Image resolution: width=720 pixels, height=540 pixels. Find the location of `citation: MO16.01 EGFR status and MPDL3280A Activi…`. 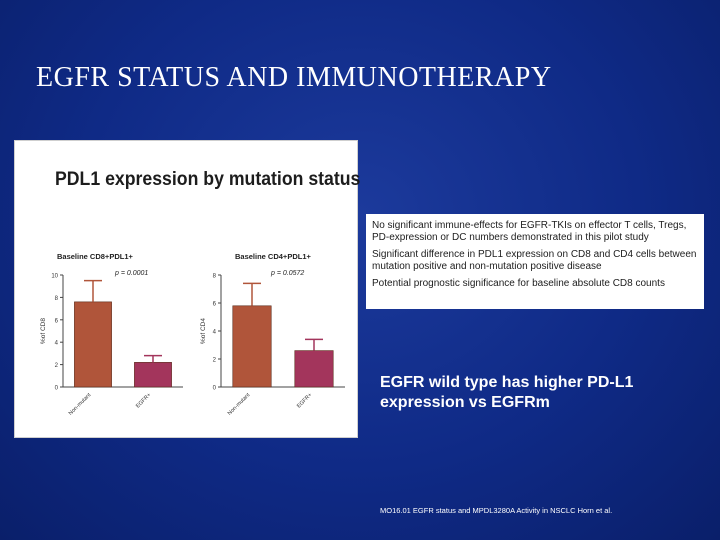

citation: MO16.01 EGFR status and MPDL3280A Activi… is located at coordinates (496, 510).